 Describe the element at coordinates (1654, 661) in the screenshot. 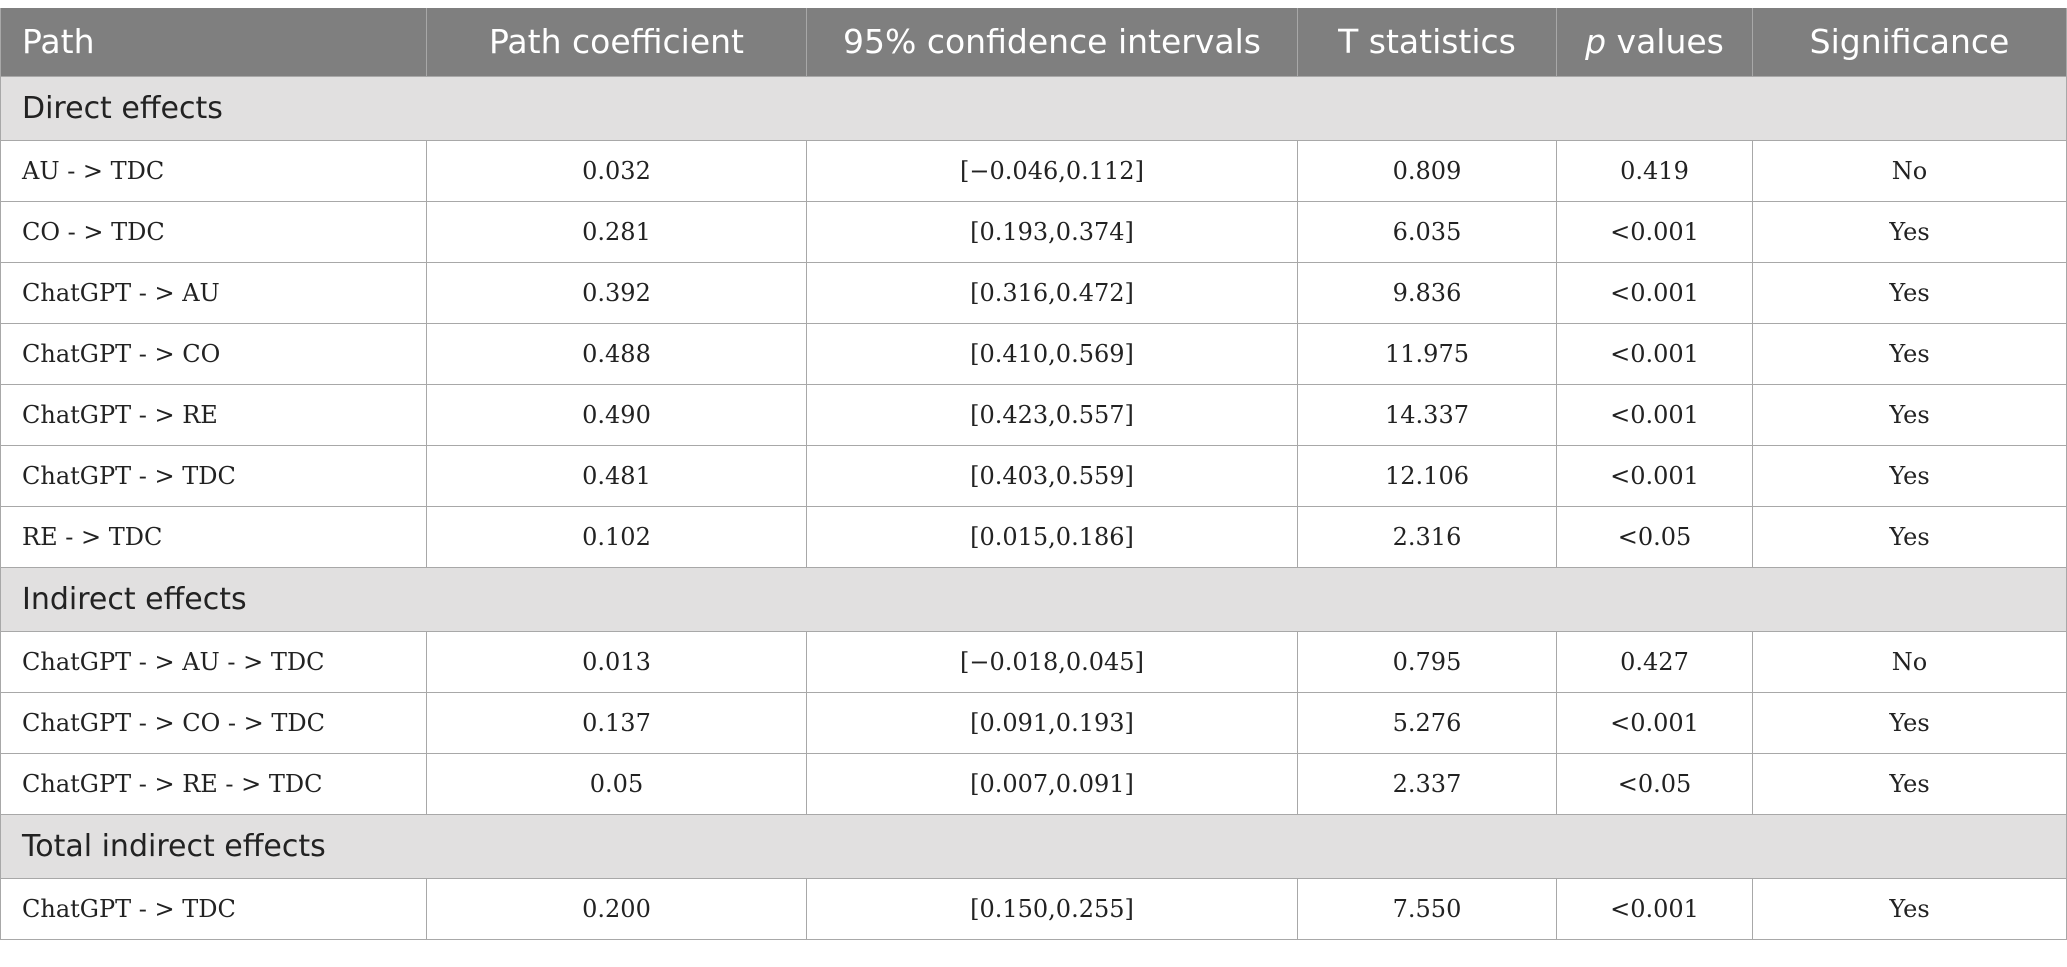

I see `cell-p-value: 0.427` at that location.